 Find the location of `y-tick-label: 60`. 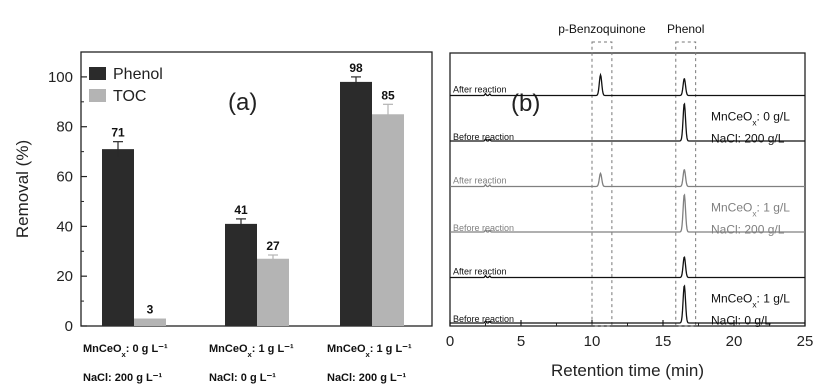

y-tick-label: 60 is located at coordinates (64, 177).